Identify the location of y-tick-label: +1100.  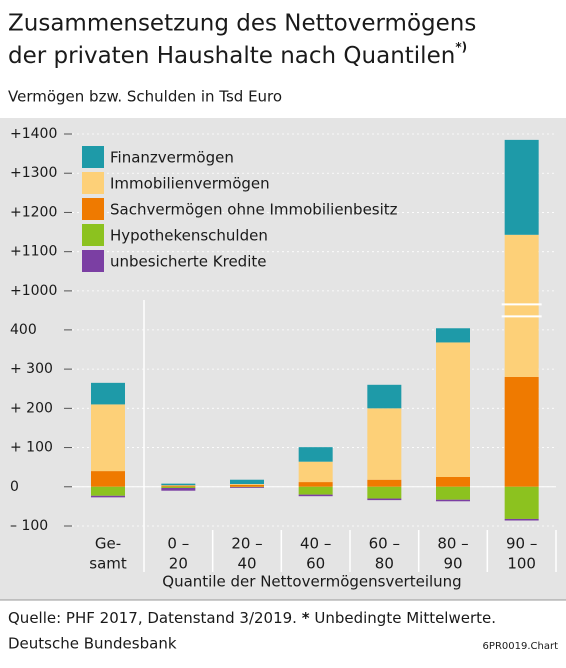
(33, 252).